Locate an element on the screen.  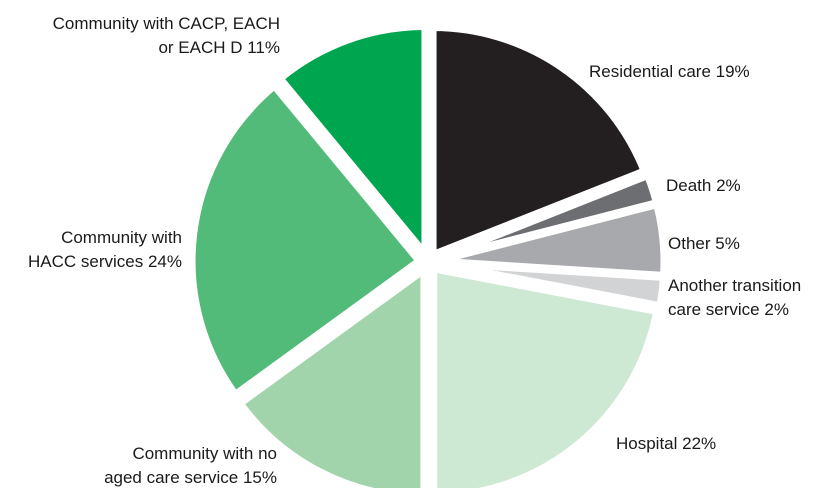
slice-label-1: Death 2% is located at coordinates (703, 185).